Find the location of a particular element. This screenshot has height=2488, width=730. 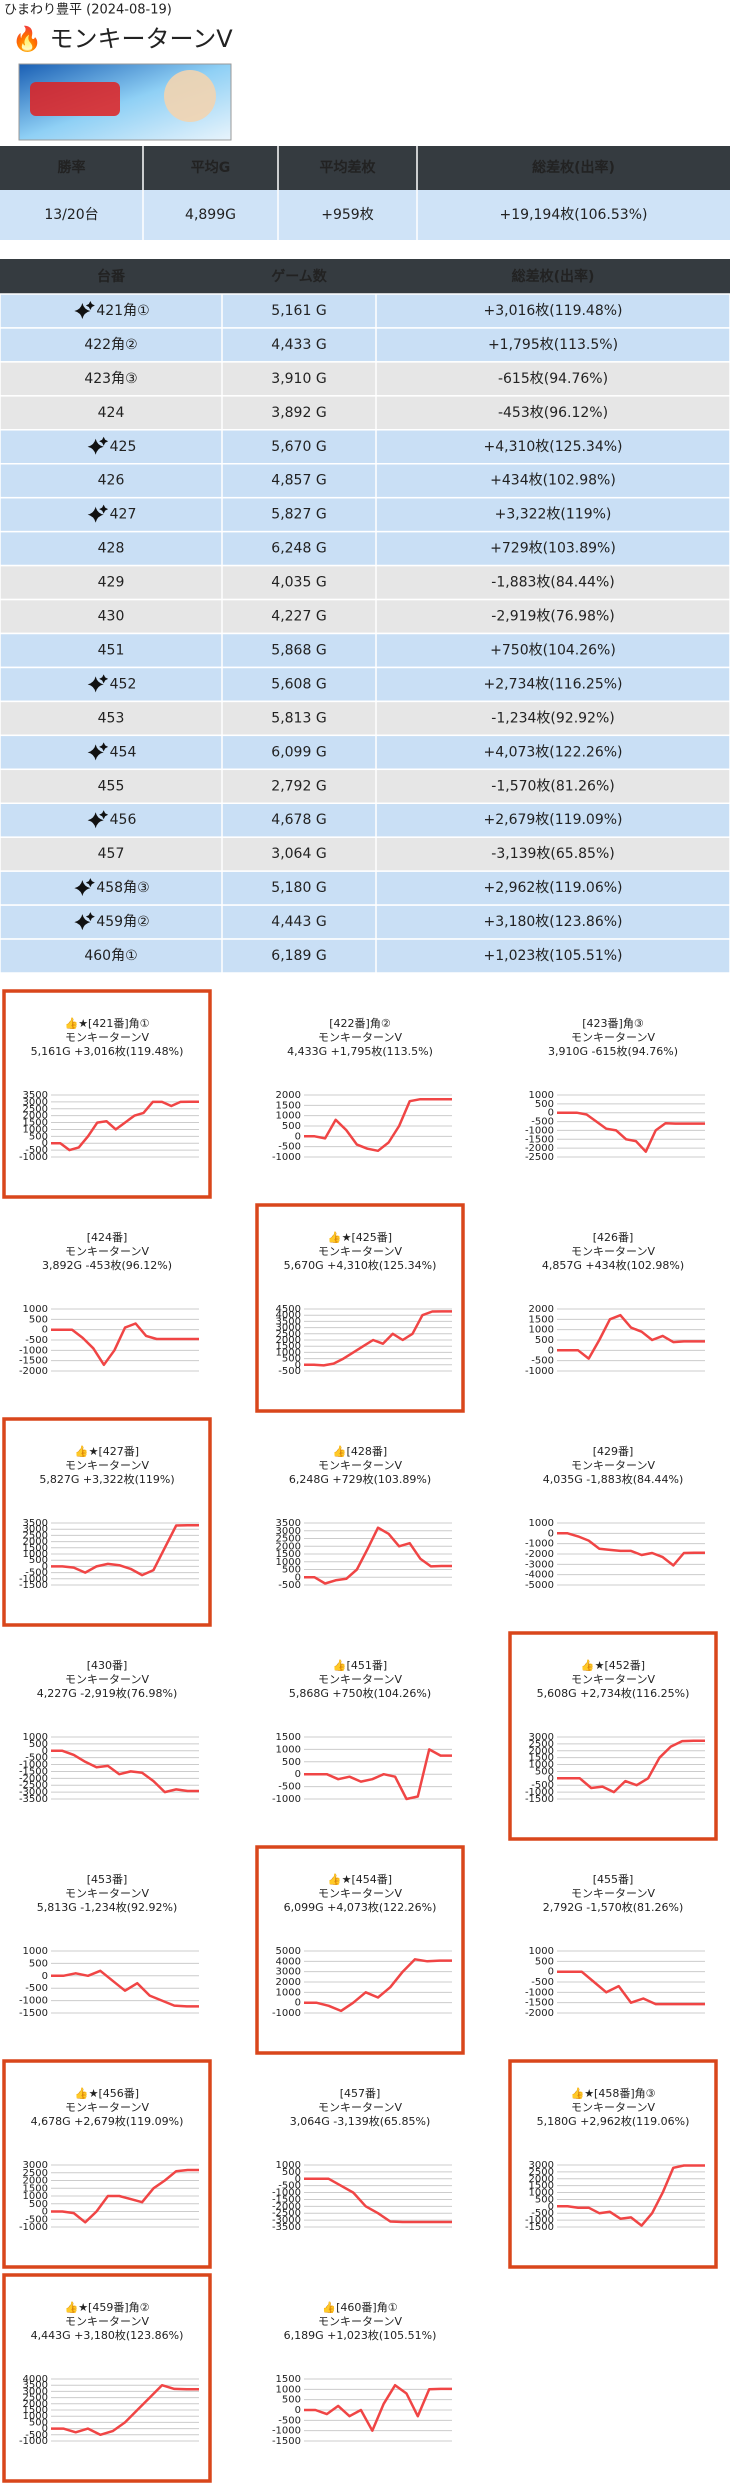

page-title: 🔥 モンキーターンV is located at coordinates (122, 39).